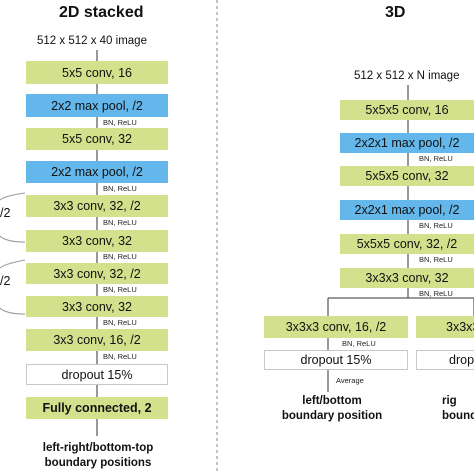 This screenshot has width=474, height=474. Describe the element at coordinates (336, 327) in the screenshot. I see `right-branch-a-conv: 3x3x3 conv, 16, /2` at that location.